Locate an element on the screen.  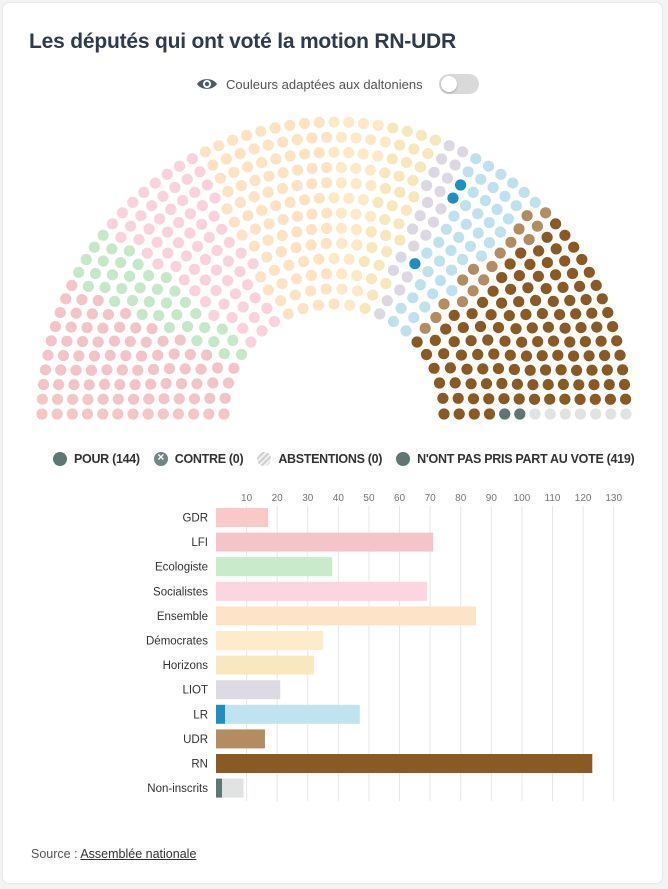
colorblind-toggle-switch is located at coordinates (458, 84).